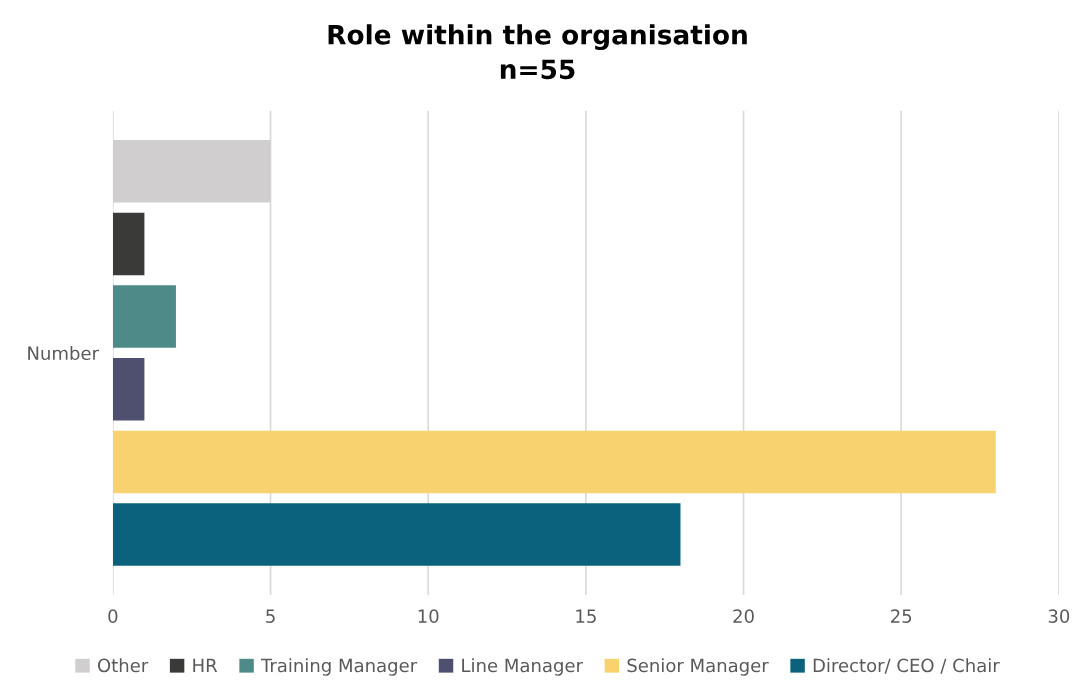 The width and height of the screenshot is (1075, 692). What do you see at coordinates (205, 665) in the screenshot?
I see `legend-label: HR` at bounding box center [205, 665].